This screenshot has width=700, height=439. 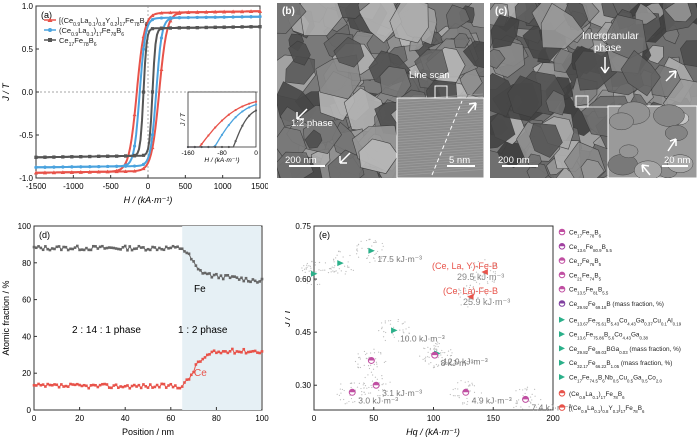 I want to click on arrow-icon, so click(x=302, y=114).